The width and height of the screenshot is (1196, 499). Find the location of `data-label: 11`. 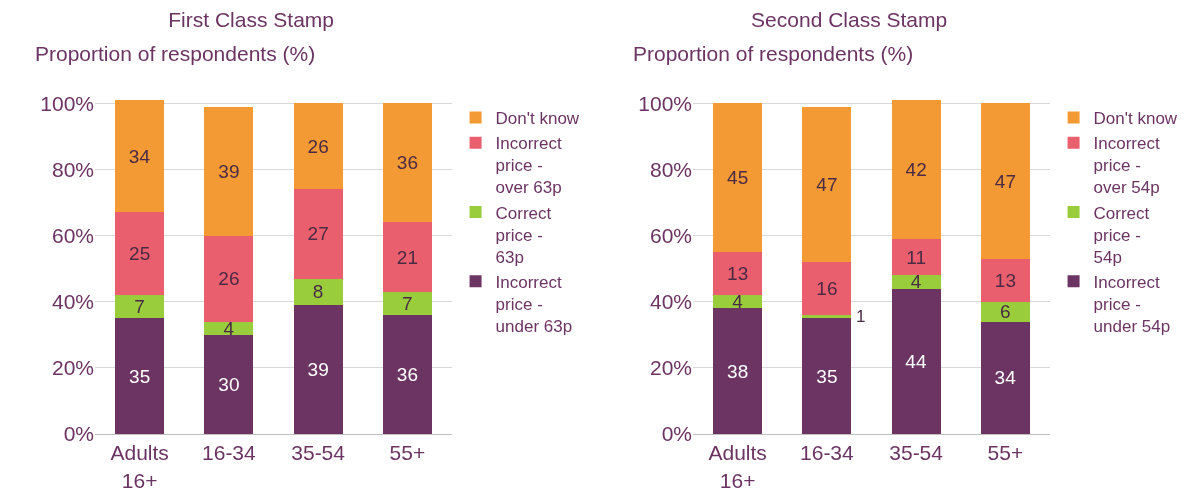

data-label: 11 is located at coordinates (916, 257).